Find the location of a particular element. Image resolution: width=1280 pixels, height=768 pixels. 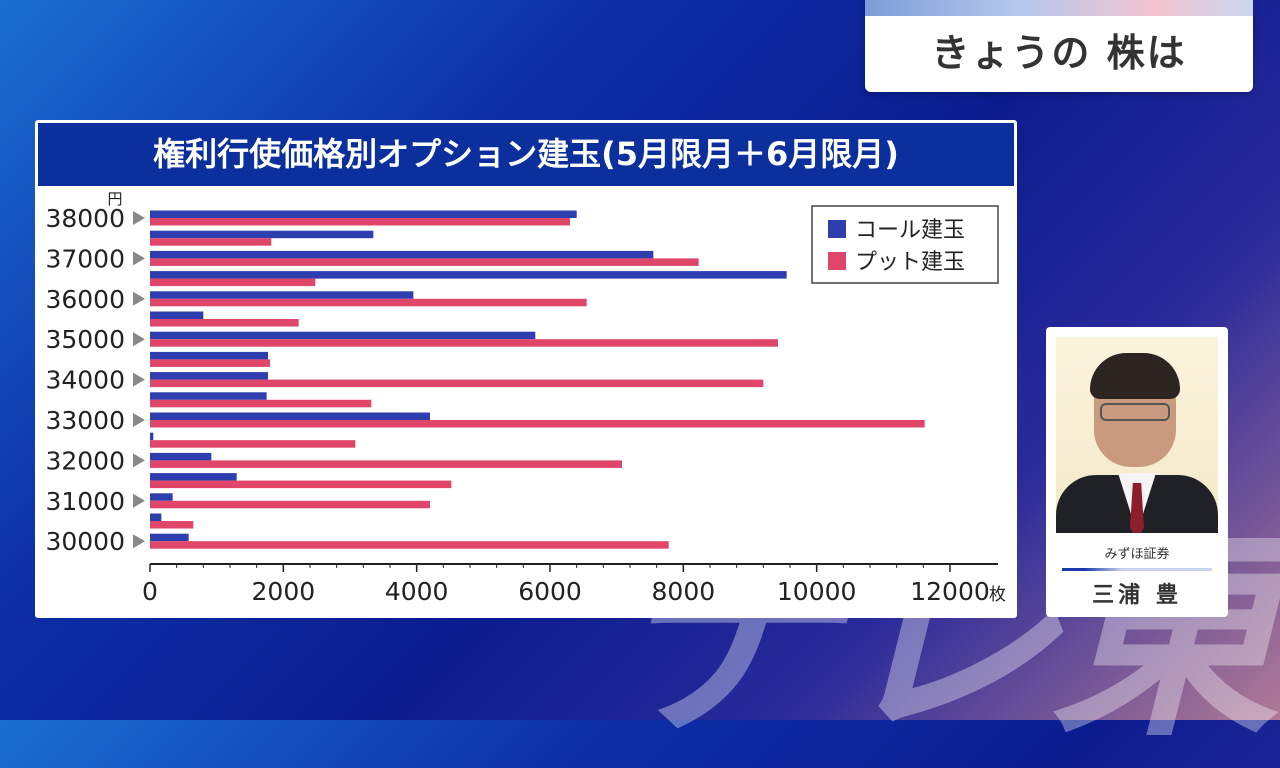

segment-title-box: きょうの 株は is located at coordinates (1059, 46).